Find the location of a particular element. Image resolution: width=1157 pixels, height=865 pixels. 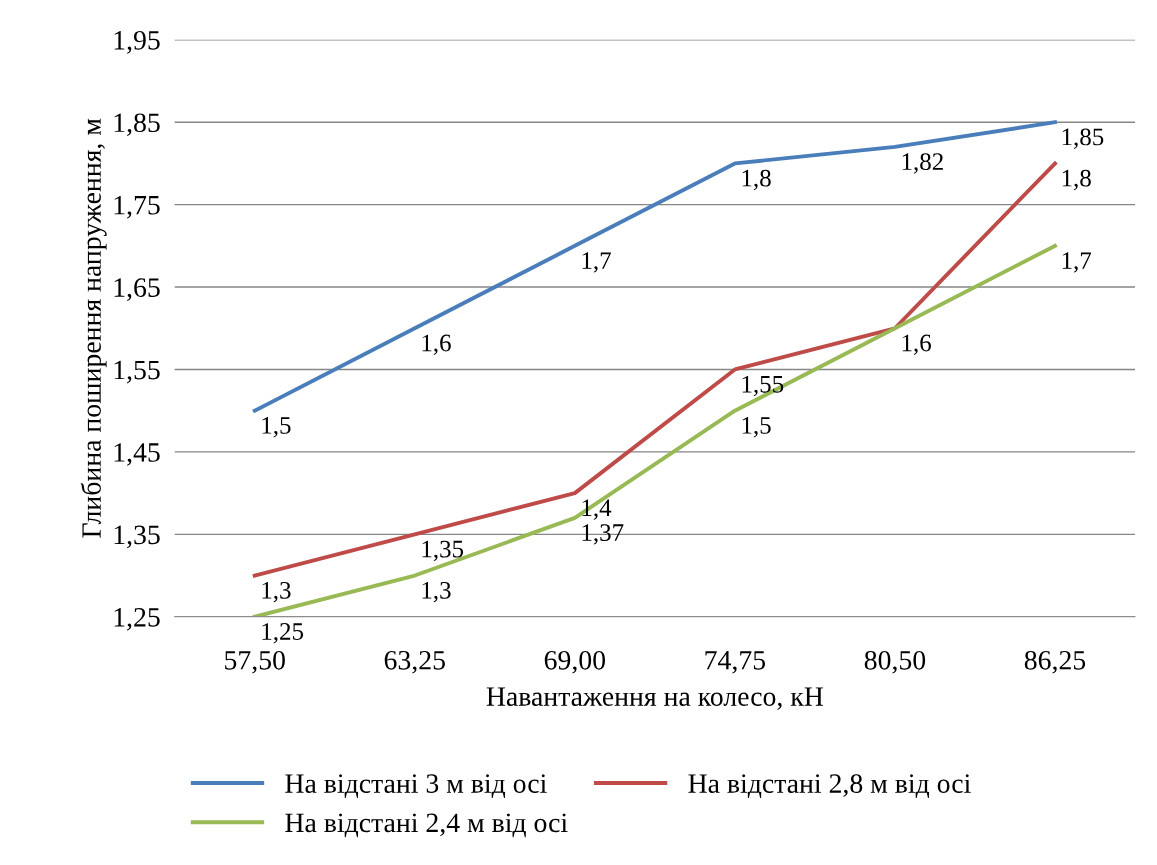

y-tick-label: 1,85 is located at coordinates (137, 125).